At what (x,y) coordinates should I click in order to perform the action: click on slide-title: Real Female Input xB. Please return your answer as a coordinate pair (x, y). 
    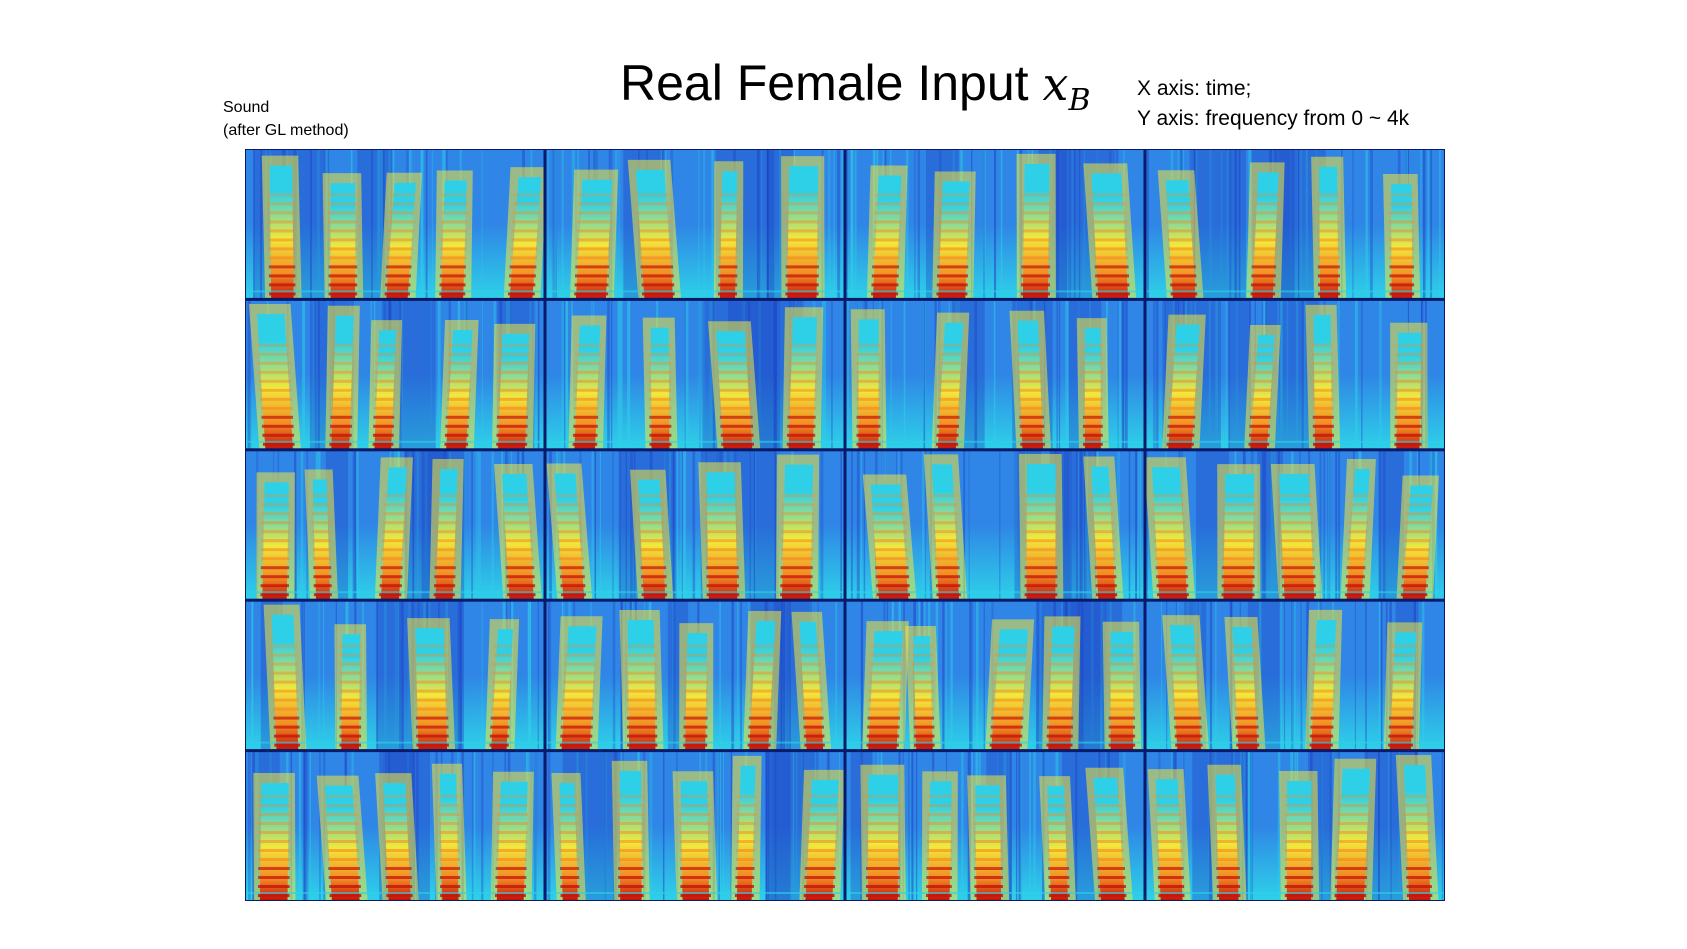
    Looking at the image, I should click on (855, 87).